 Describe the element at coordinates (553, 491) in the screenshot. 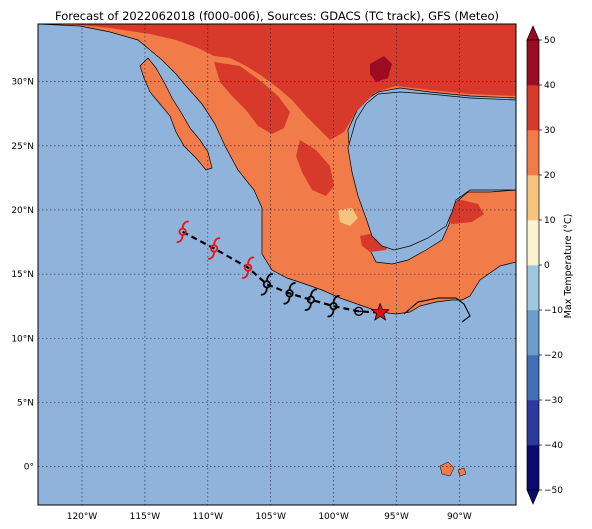

I see `colorbar-tick-label: −50` at that location.